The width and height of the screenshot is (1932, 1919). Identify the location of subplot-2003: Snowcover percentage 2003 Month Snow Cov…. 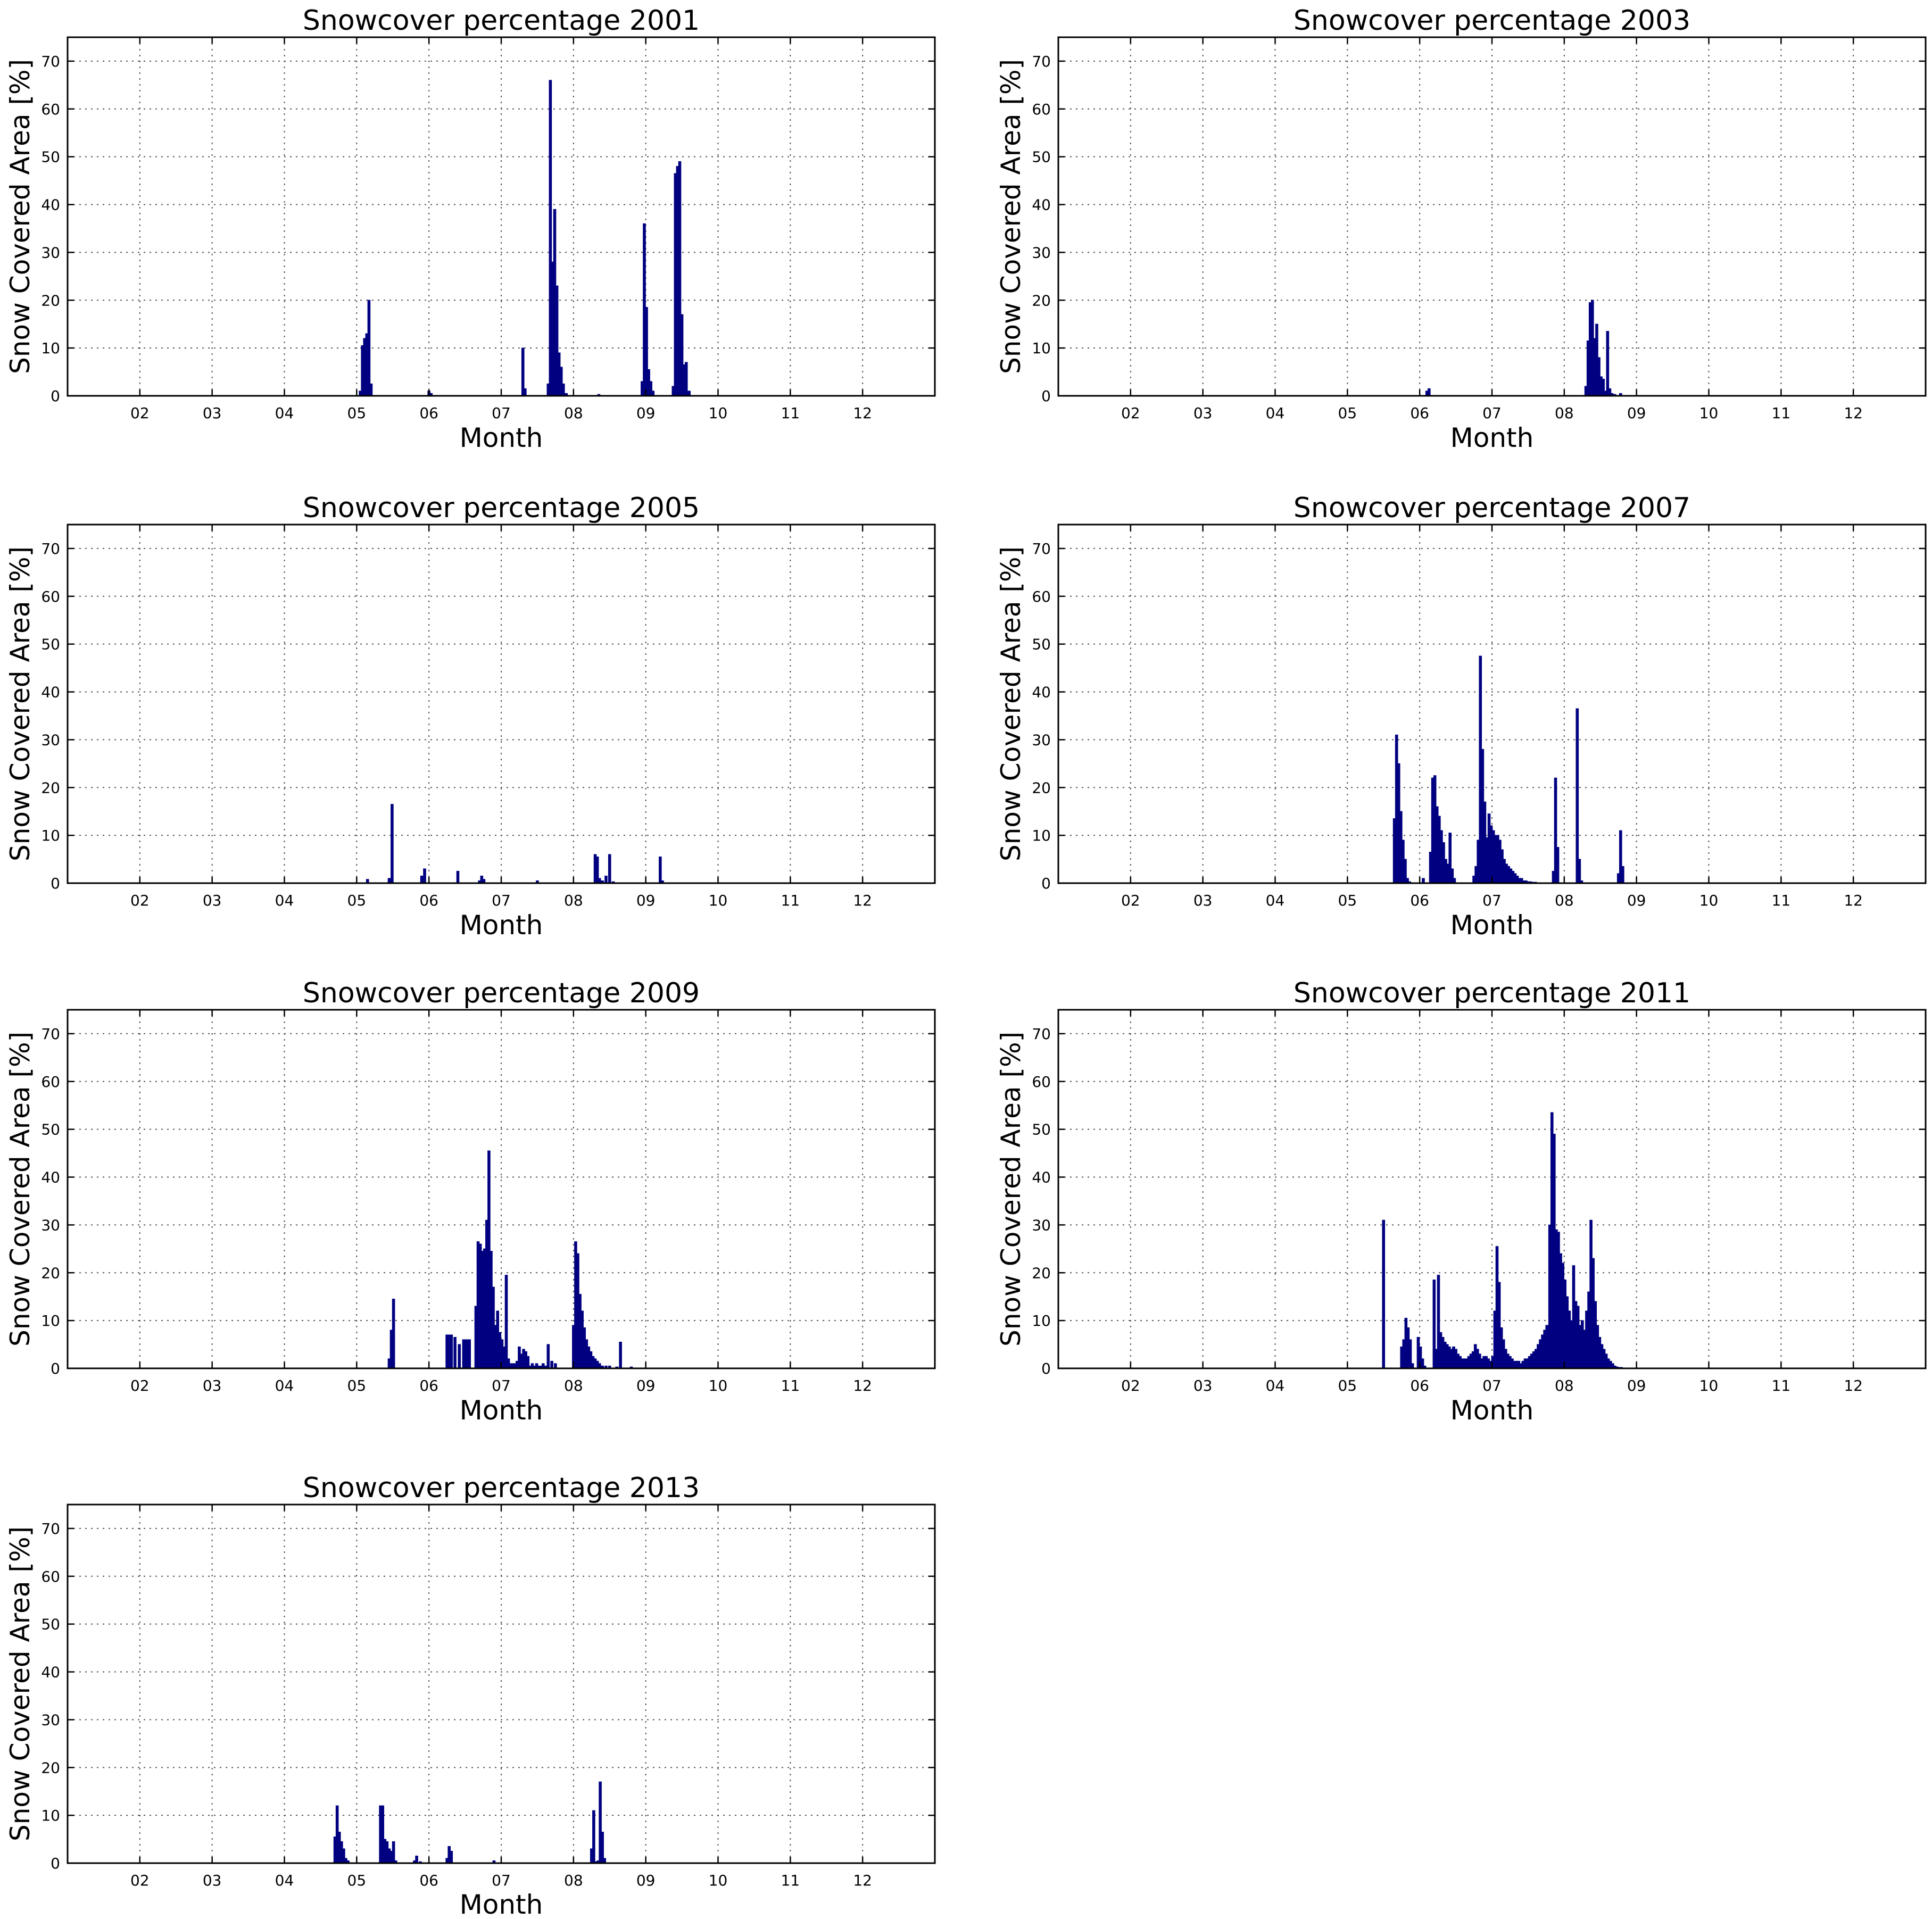
(1461, 229).